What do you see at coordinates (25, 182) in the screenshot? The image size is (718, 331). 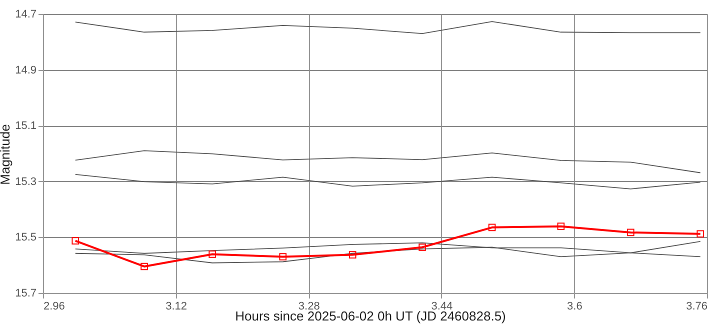 I see `y-tick-label: 15.3` at bounding box center [25, 182].